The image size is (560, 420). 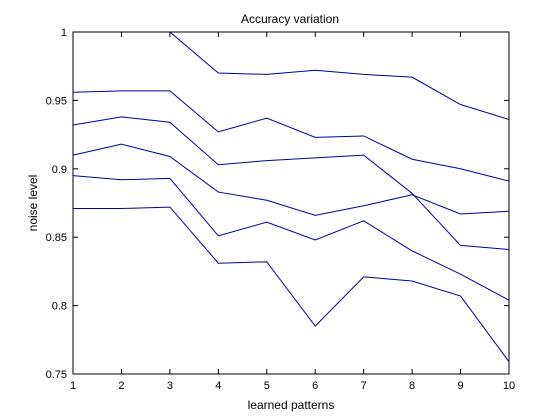 I want to click on x-axis-label: learned patterns, so click(x=291, y=405).